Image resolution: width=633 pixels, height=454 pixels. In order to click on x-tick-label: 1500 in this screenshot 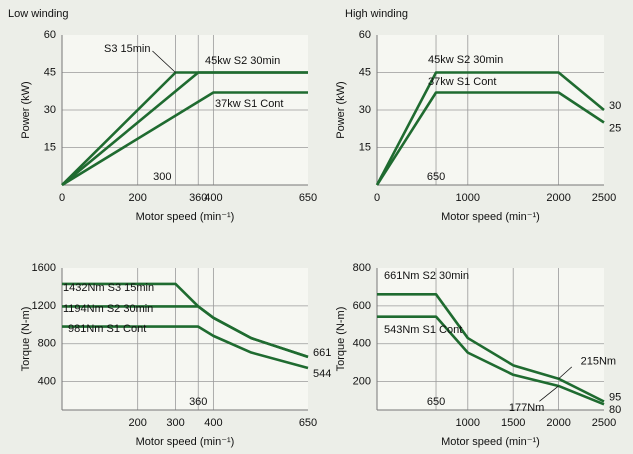, I will do `click(513, 423)`.